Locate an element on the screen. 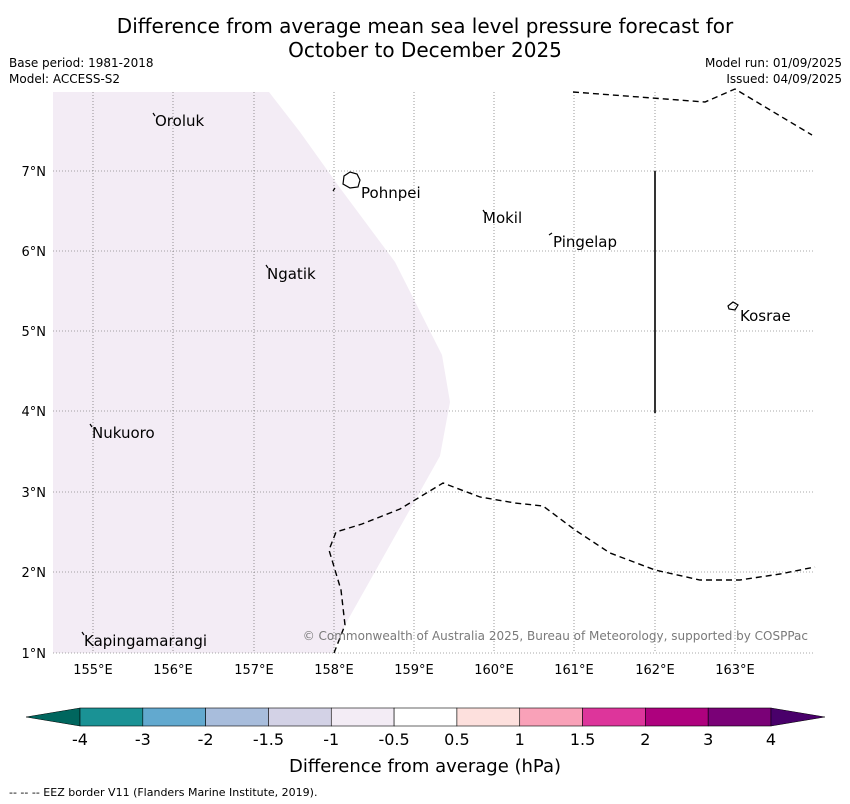 Image resolution: width=850 pixels, height=804 pixels. lat-tick: 4°N is located at coordinates (34, 412).